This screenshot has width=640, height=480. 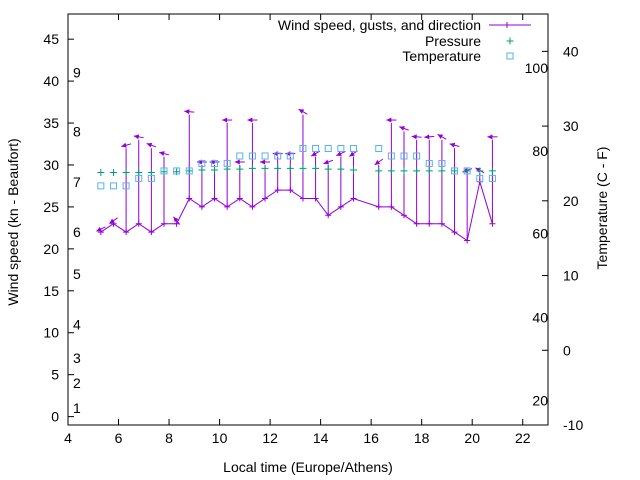 I want to click on y2-tick-label: 30, so click(x=571, y=126).